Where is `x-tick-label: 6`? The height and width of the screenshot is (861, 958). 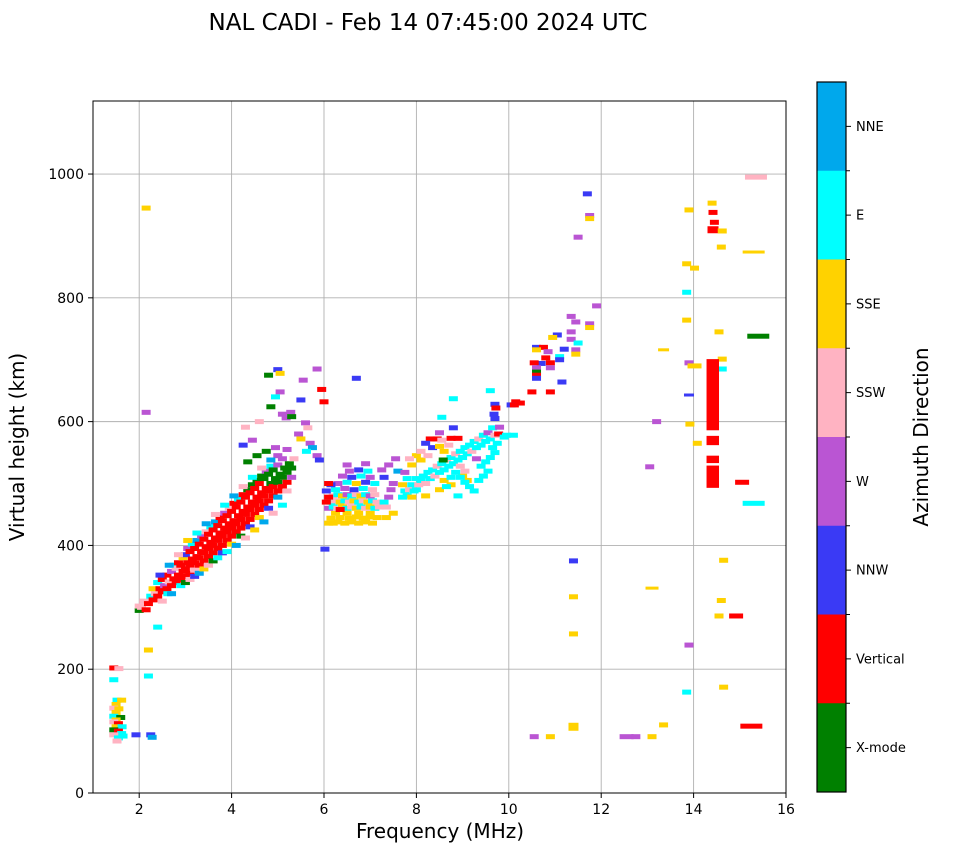
x-tick-label: 6 is located at coordinates (324, 810).